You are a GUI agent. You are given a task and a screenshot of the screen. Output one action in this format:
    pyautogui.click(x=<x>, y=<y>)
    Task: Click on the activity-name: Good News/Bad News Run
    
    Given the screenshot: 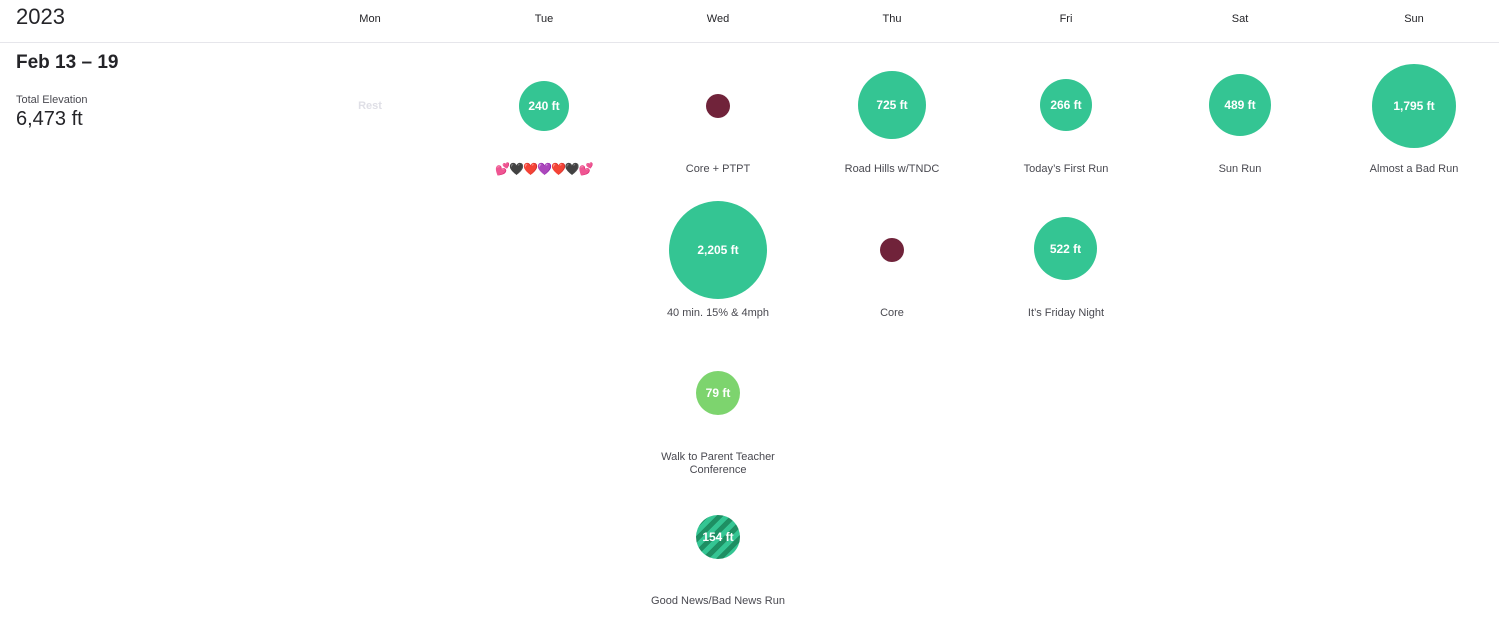 What is the action you would take?
    pyautogui.click(x=718, y=601)
    